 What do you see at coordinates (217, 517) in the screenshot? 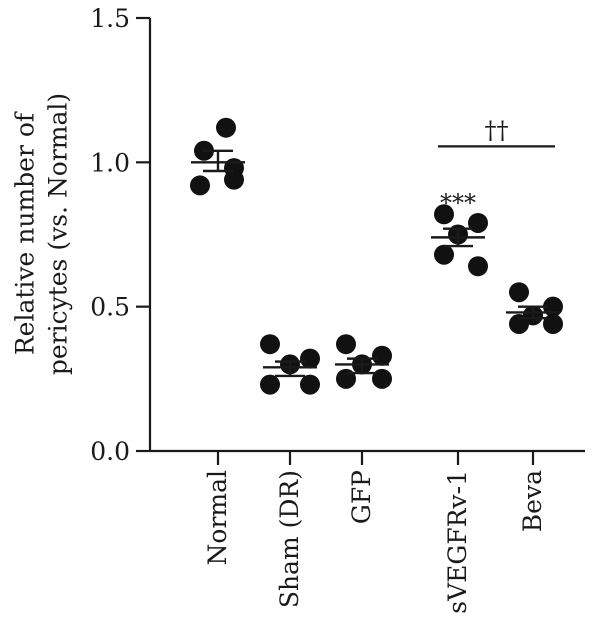
I see `x-tick-label-normal: Normal` at bounding box center [217, 517].